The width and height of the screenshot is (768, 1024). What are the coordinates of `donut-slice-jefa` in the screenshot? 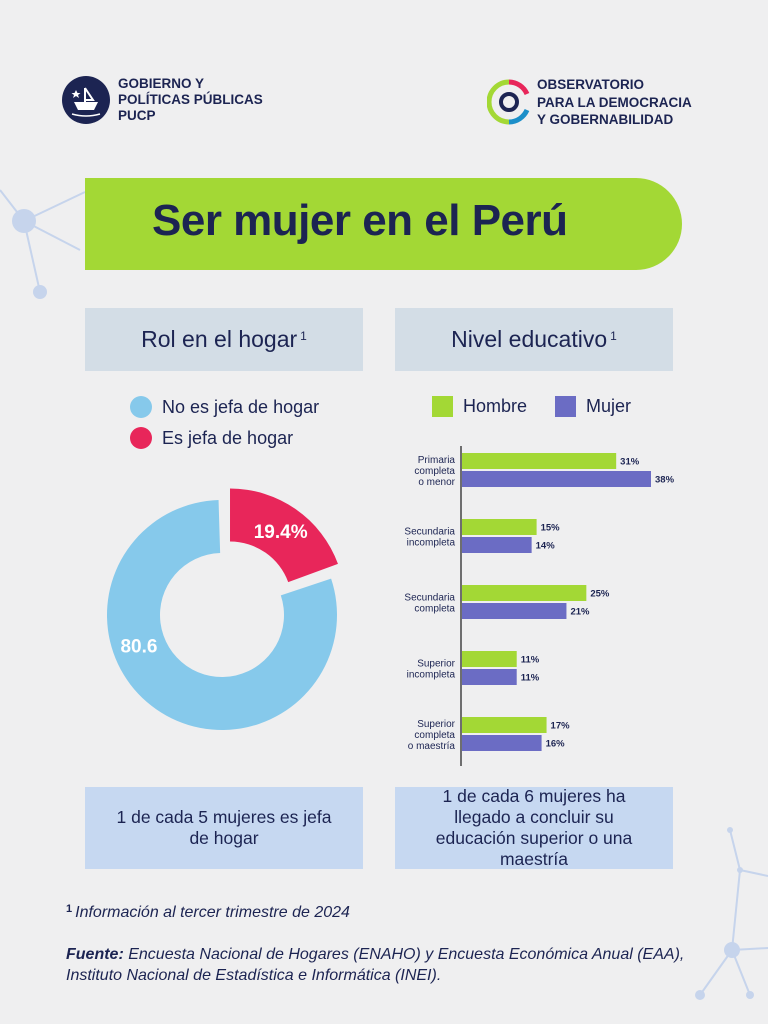 It's located at (284, 535).